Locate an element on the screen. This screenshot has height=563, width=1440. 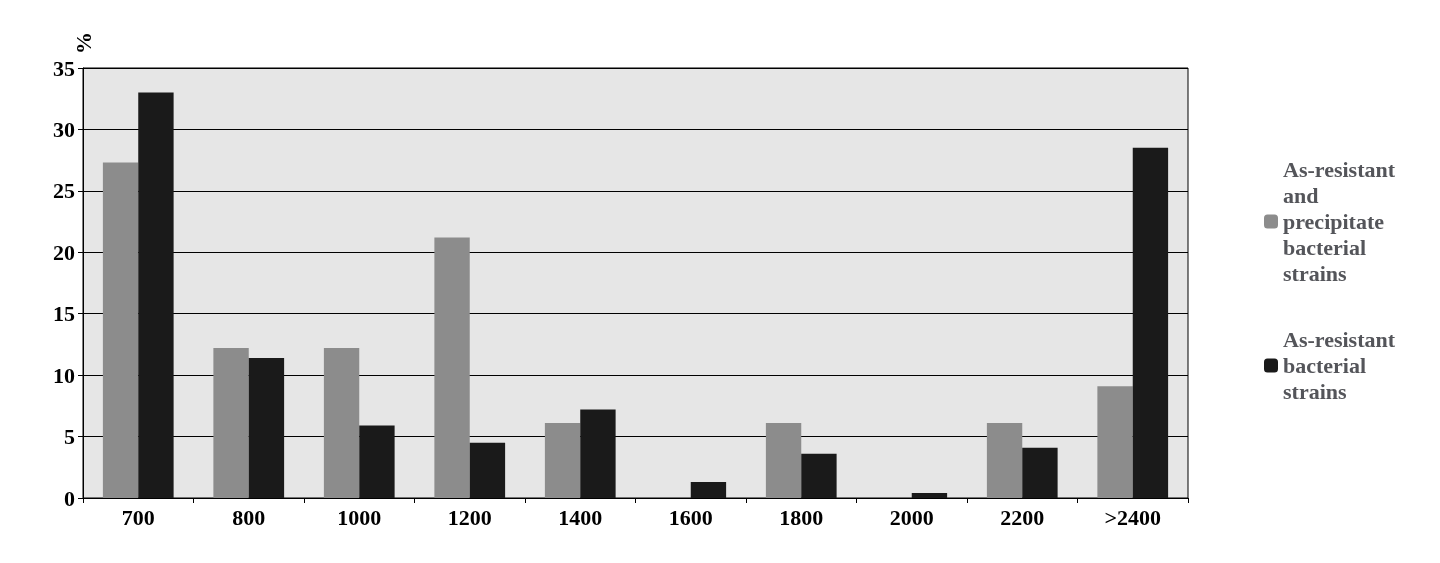
y-tick-label: 15 is located at coordinates (64, 314).